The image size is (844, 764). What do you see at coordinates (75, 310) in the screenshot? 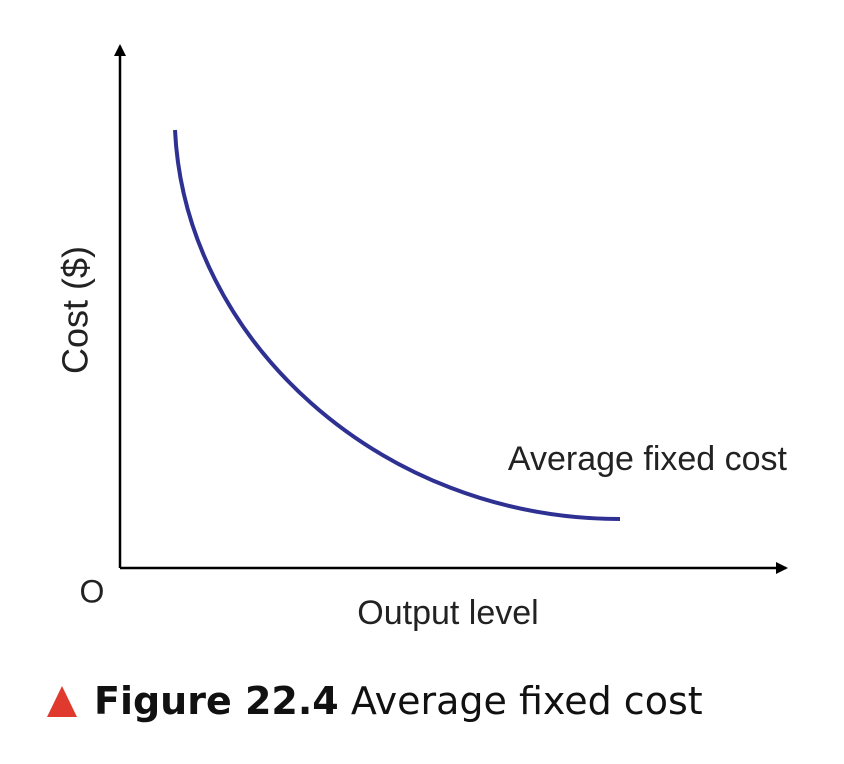
I see `y-axis-label: Cost ($)` at bounding box center [75, 310].